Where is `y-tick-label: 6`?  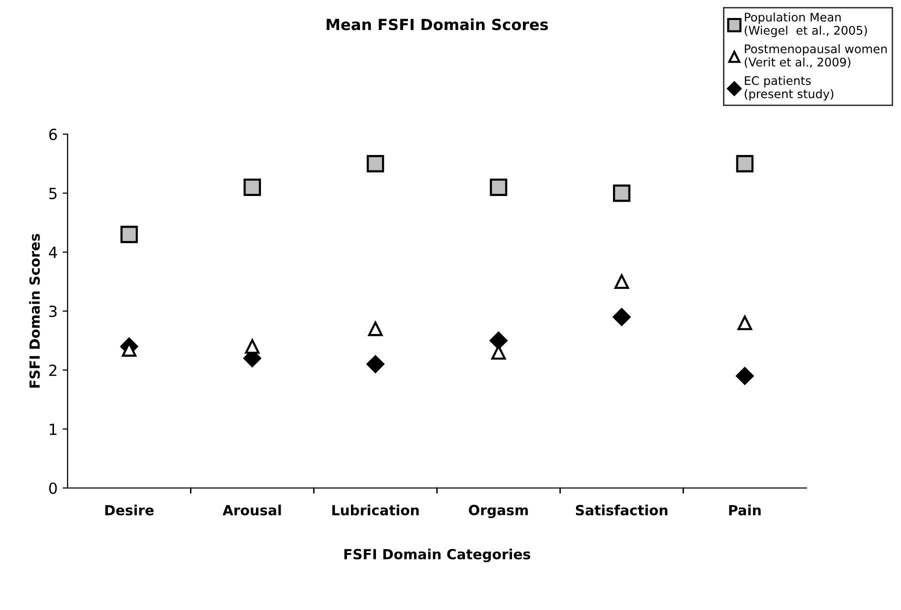
y-tick-label: 6 is located at coordinates (53, 134).